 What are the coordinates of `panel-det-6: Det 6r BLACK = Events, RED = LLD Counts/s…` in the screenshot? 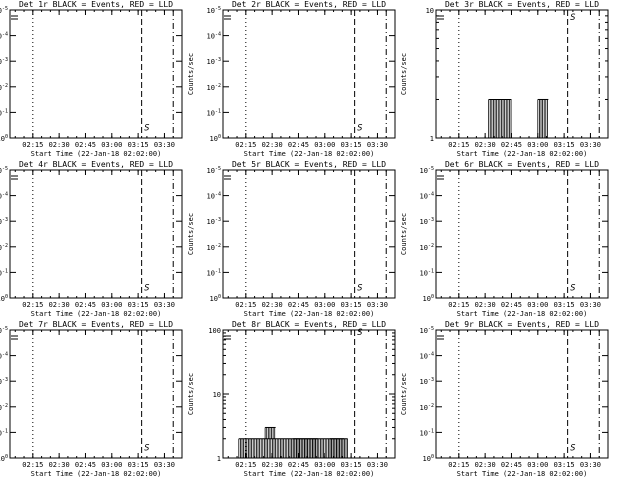 It's located at (504, 239).